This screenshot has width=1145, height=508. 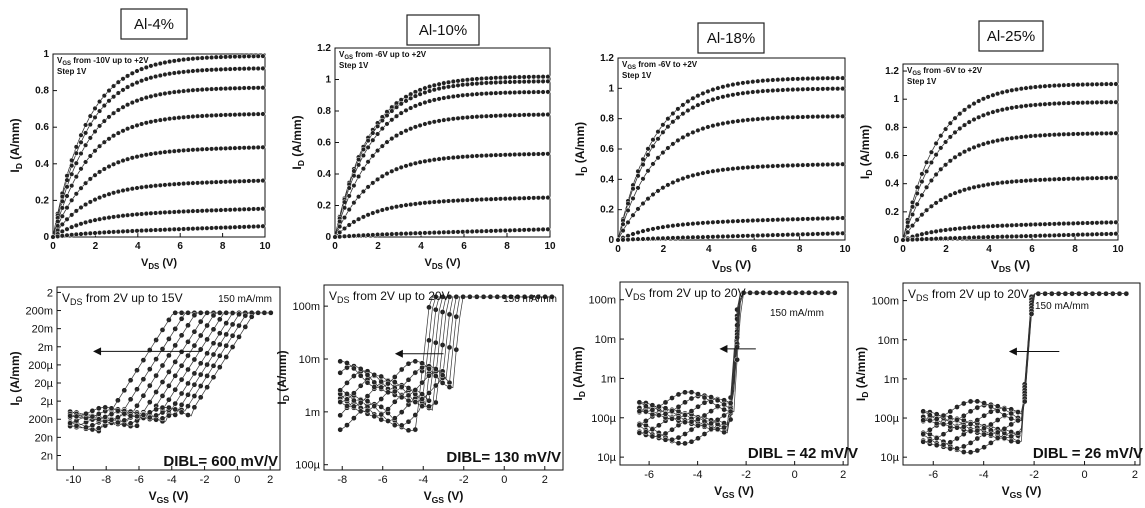 What do you see at coordinates (309, 360) in the screenshot?
I see `y-tick-label: 10m` at bounding box center [309, 360].